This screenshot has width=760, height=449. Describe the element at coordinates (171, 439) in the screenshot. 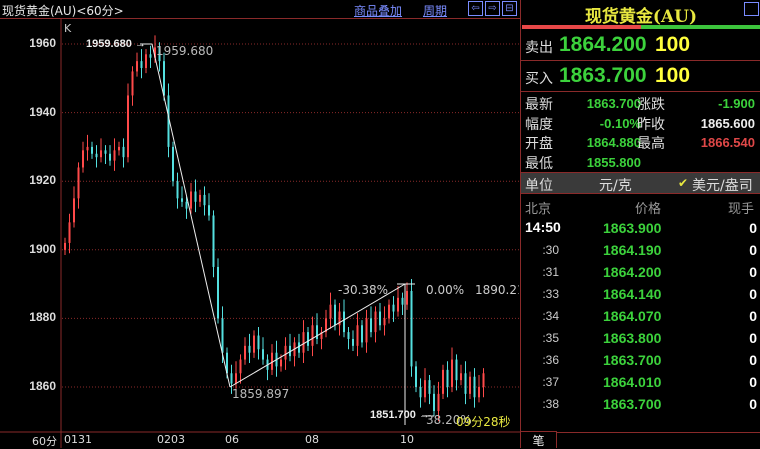

I see `x-tick-label: 0203` at that location.